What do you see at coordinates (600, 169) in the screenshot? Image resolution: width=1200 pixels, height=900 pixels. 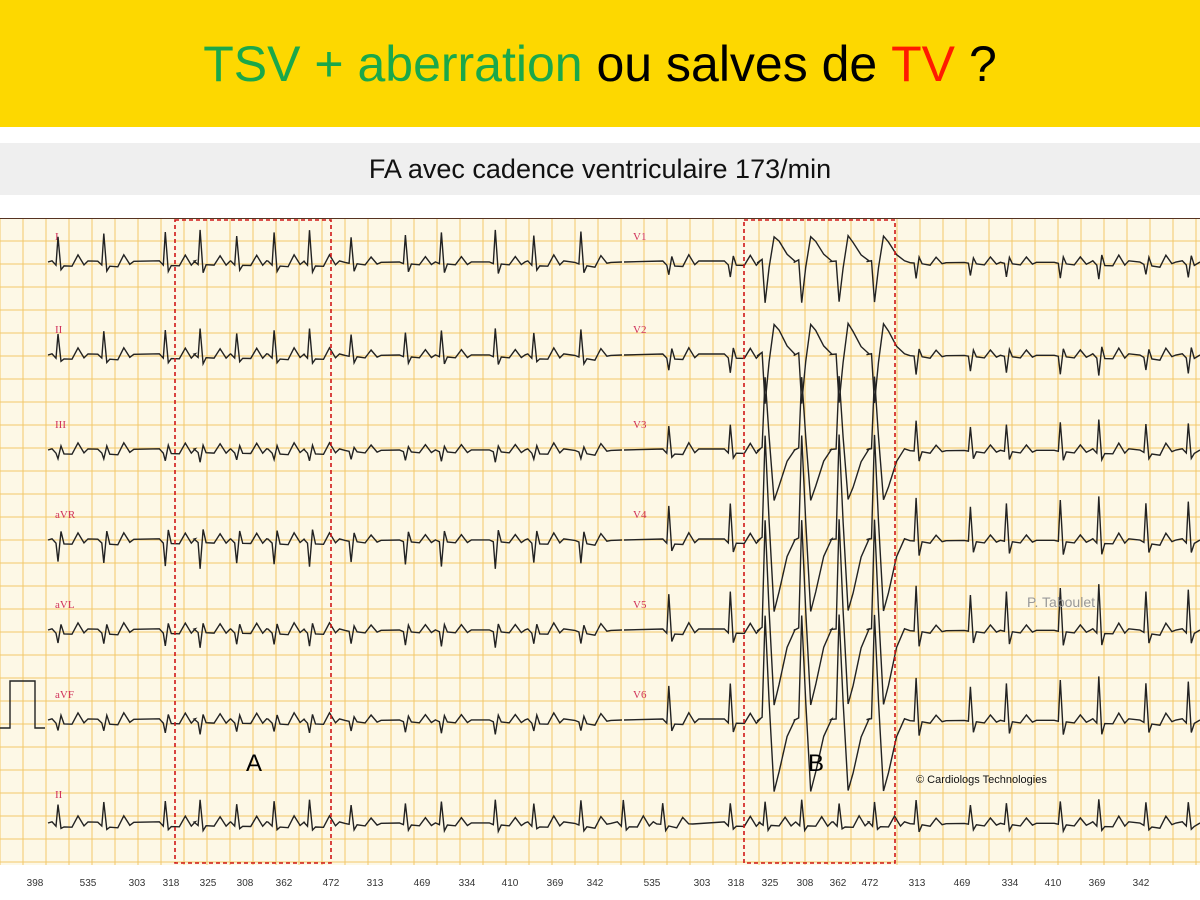 I see `subtitle: FA avec cadence ventriculaire 173/min` at bounding box center [600, 169].